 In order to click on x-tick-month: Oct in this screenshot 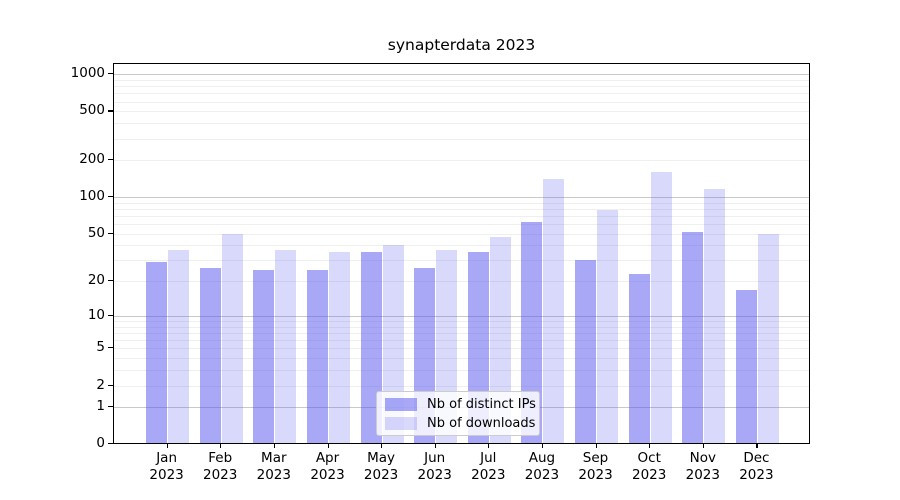, I will do `click(649, 458)`.